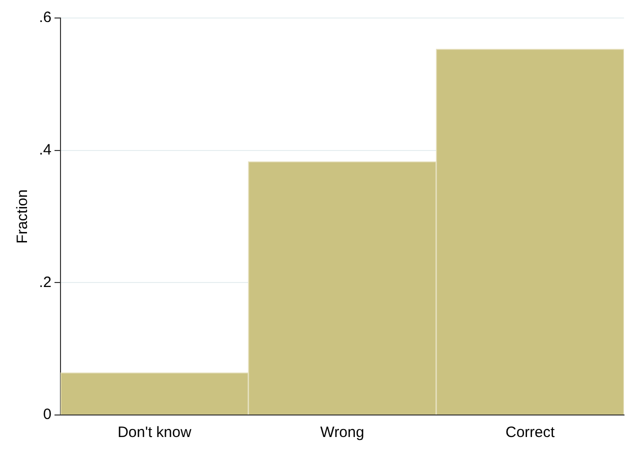  What do you see at coordinates (47, 415) in the screenshot?
I see `y-tick-label: 0` at bounding box center [47, 415].